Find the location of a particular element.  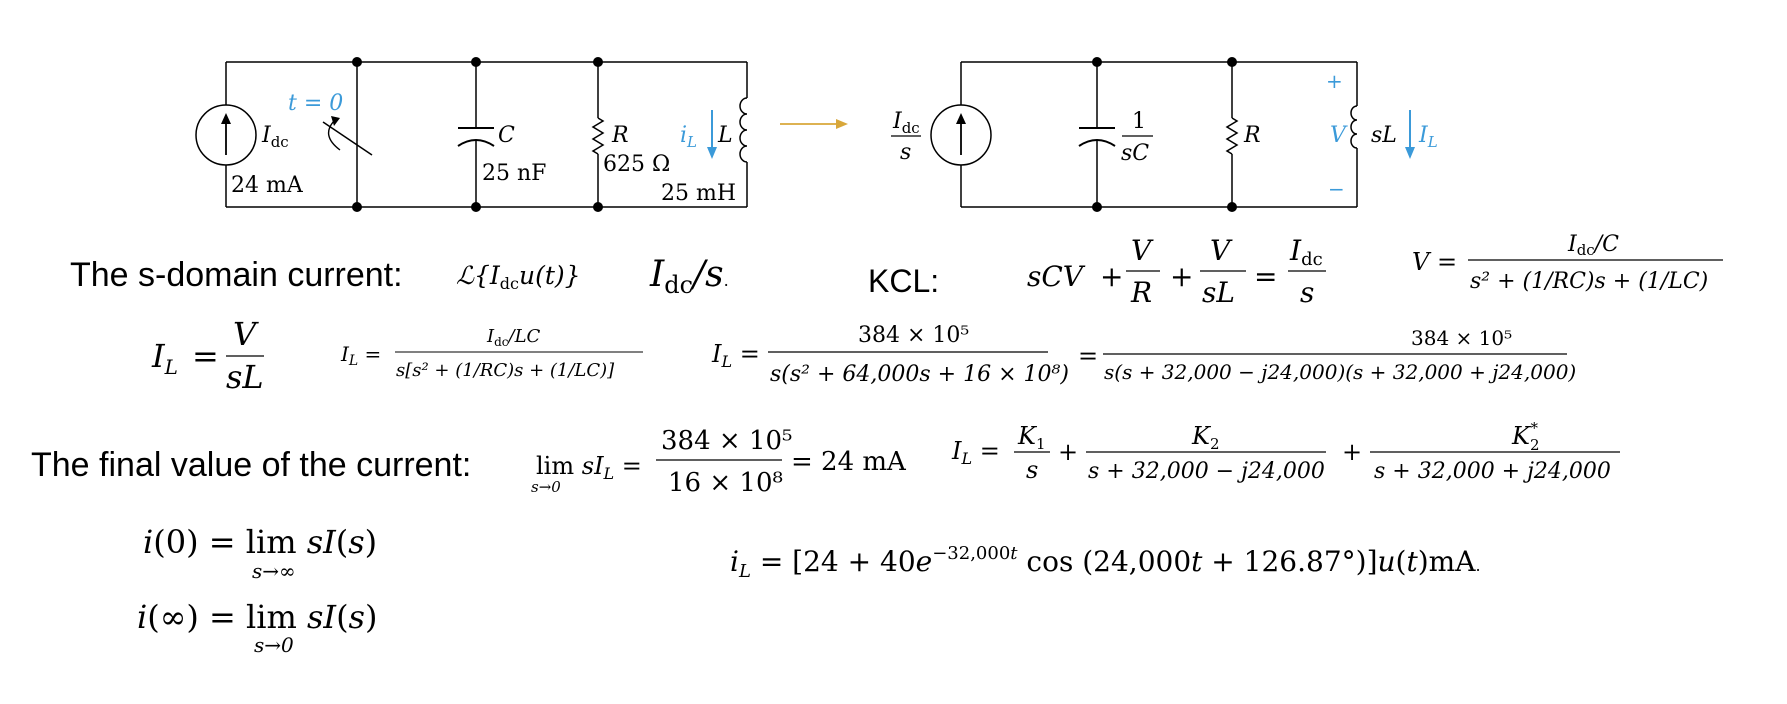

fvt-lhs: i(∞) = lim sI(s) is located at coordinates (257, 617).